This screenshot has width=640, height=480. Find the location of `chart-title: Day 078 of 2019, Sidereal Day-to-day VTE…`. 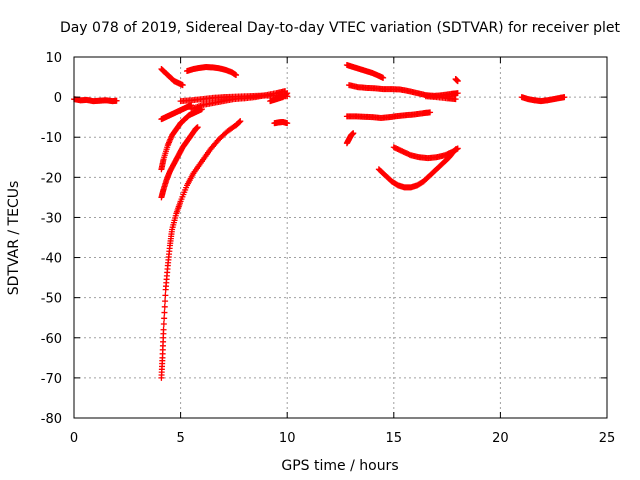

chart-title: Day 078 of 2019, Sidereal Day-to-day VTE… is located at coordinates (340, 28).